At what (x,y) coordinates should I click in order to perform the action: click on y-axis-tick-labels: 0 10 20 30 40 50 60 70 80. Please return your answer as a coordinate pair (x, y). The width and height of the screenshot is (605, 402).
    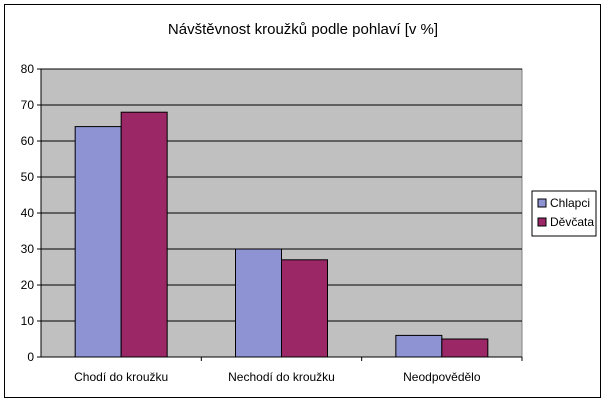
    Looking at the image, I should click on (31, 213).